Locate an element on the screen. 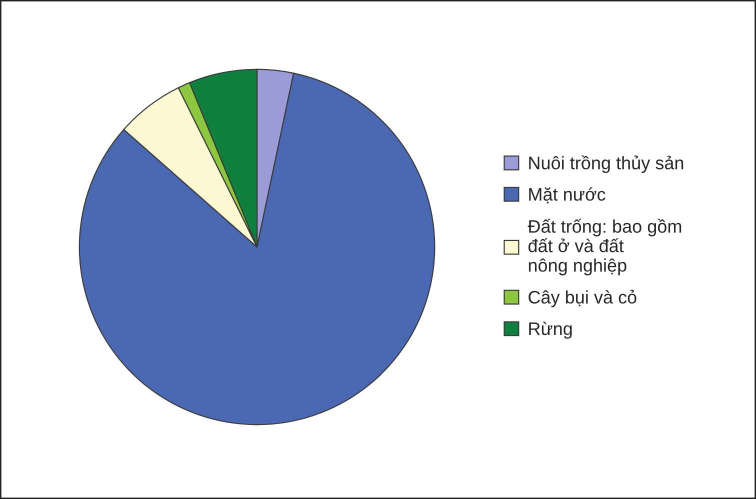 This screenshot has width=756, height=499. legend-label: Nuôi trồng thủy sản is located at coordinates (606, 164).